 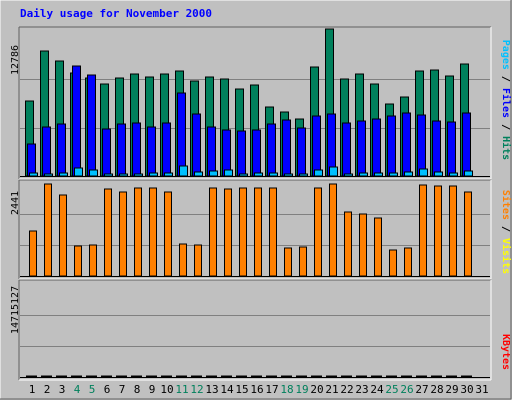 I want to click on ytick-bottom: 14715127, so click(x=15, y=310).